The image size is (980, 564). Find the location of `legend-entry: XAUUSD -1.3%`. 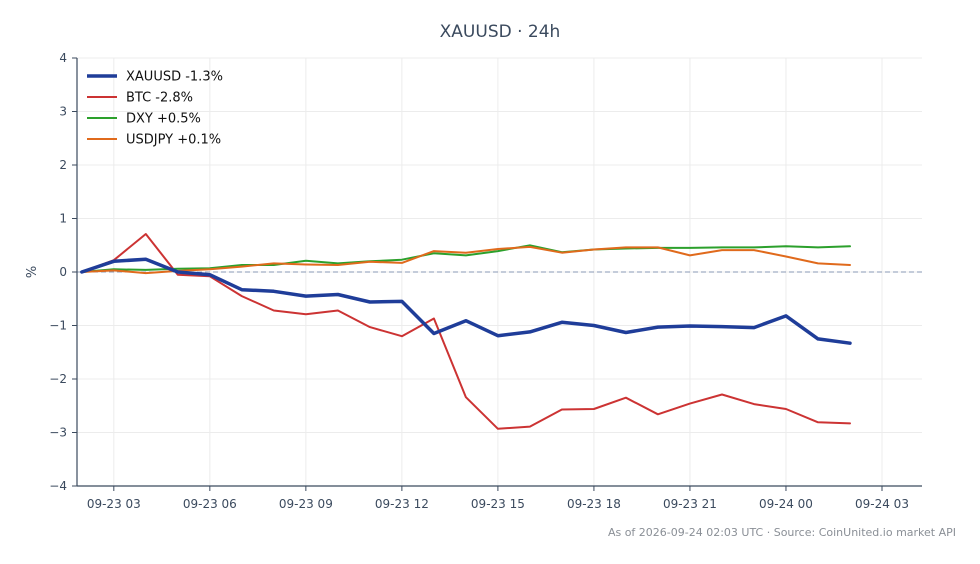

legend-entry: XAUUSD -1.3% is located at coordinates (174, 77).